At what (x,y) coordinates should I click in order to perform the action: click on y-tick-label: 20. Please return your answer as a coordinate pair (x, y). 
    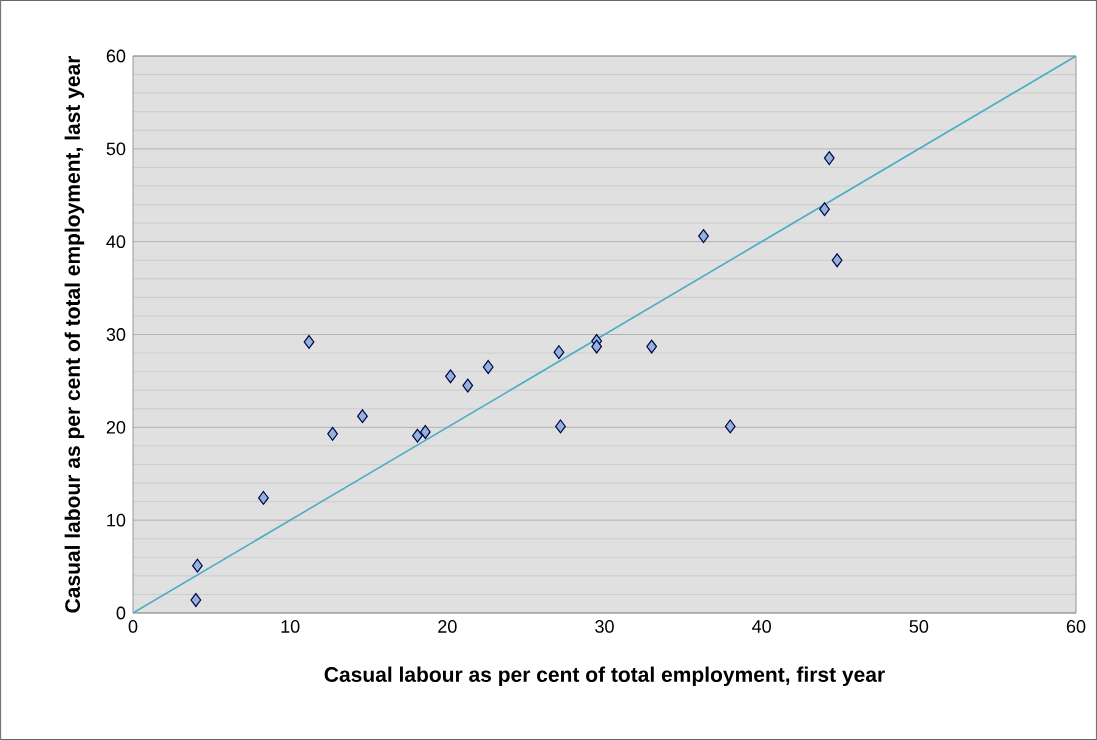
    Looking at the image, I should click on (116, 427).